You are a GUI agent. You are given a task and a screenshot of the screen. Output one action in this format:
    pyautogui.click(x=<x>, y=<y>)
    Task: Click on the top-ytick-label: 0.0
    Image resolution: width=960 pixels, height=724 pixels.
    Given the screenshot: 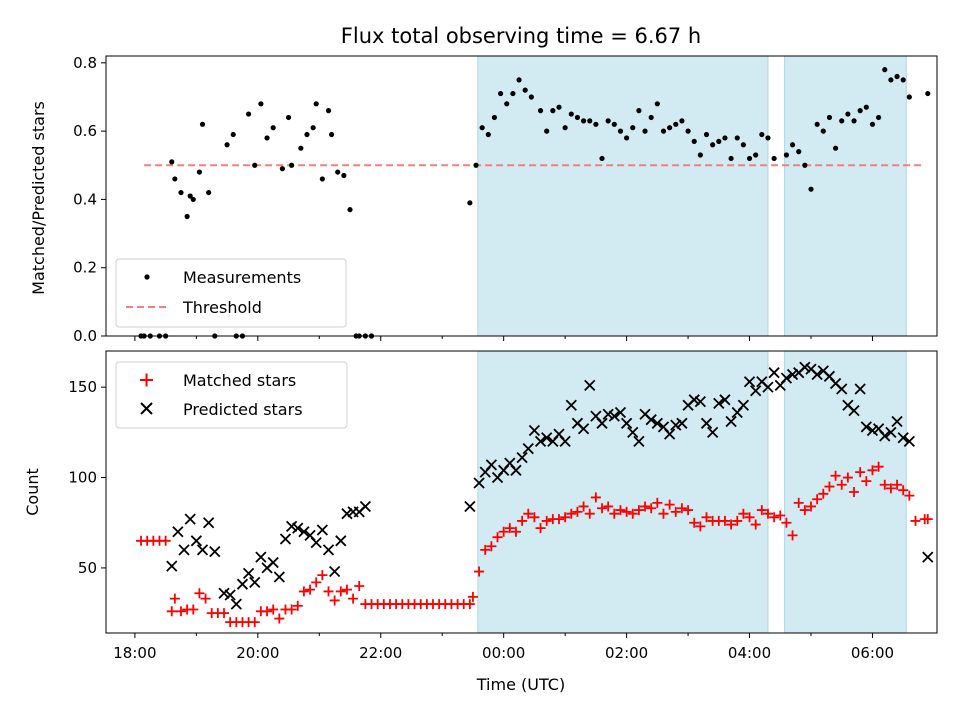 What is the action you would take?
    pyautogui.click(x=85, y=336)
    